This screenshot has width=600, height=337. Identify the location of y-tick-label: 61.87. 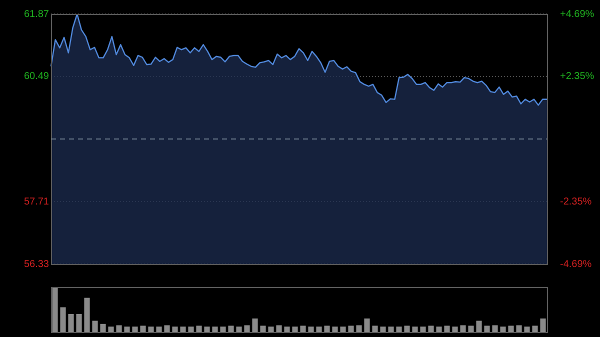
(37, 14).